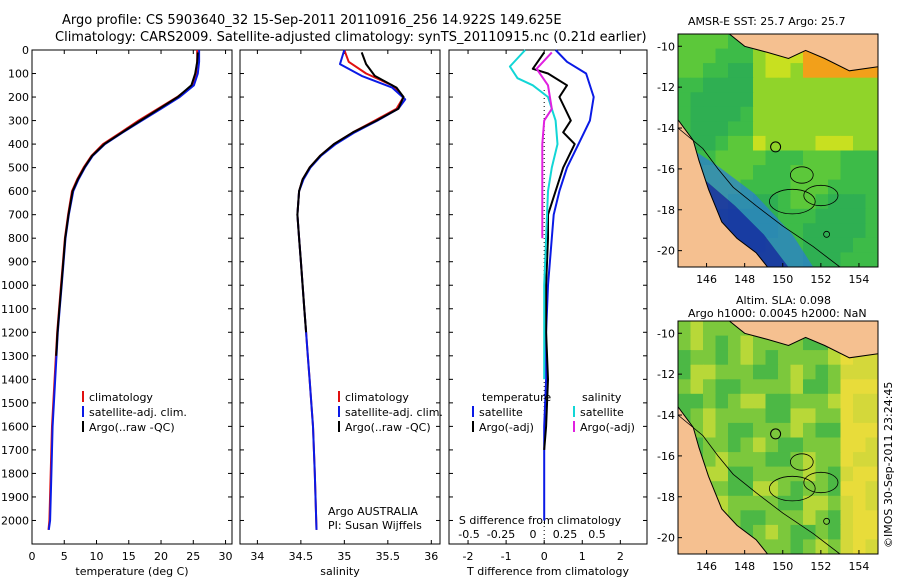 Image resolution: width=900 pixels, height=580 pixels. Describe the element at coordinates (574, 411) in the screenshot. I see `legend-swatch-cyan` at that location.